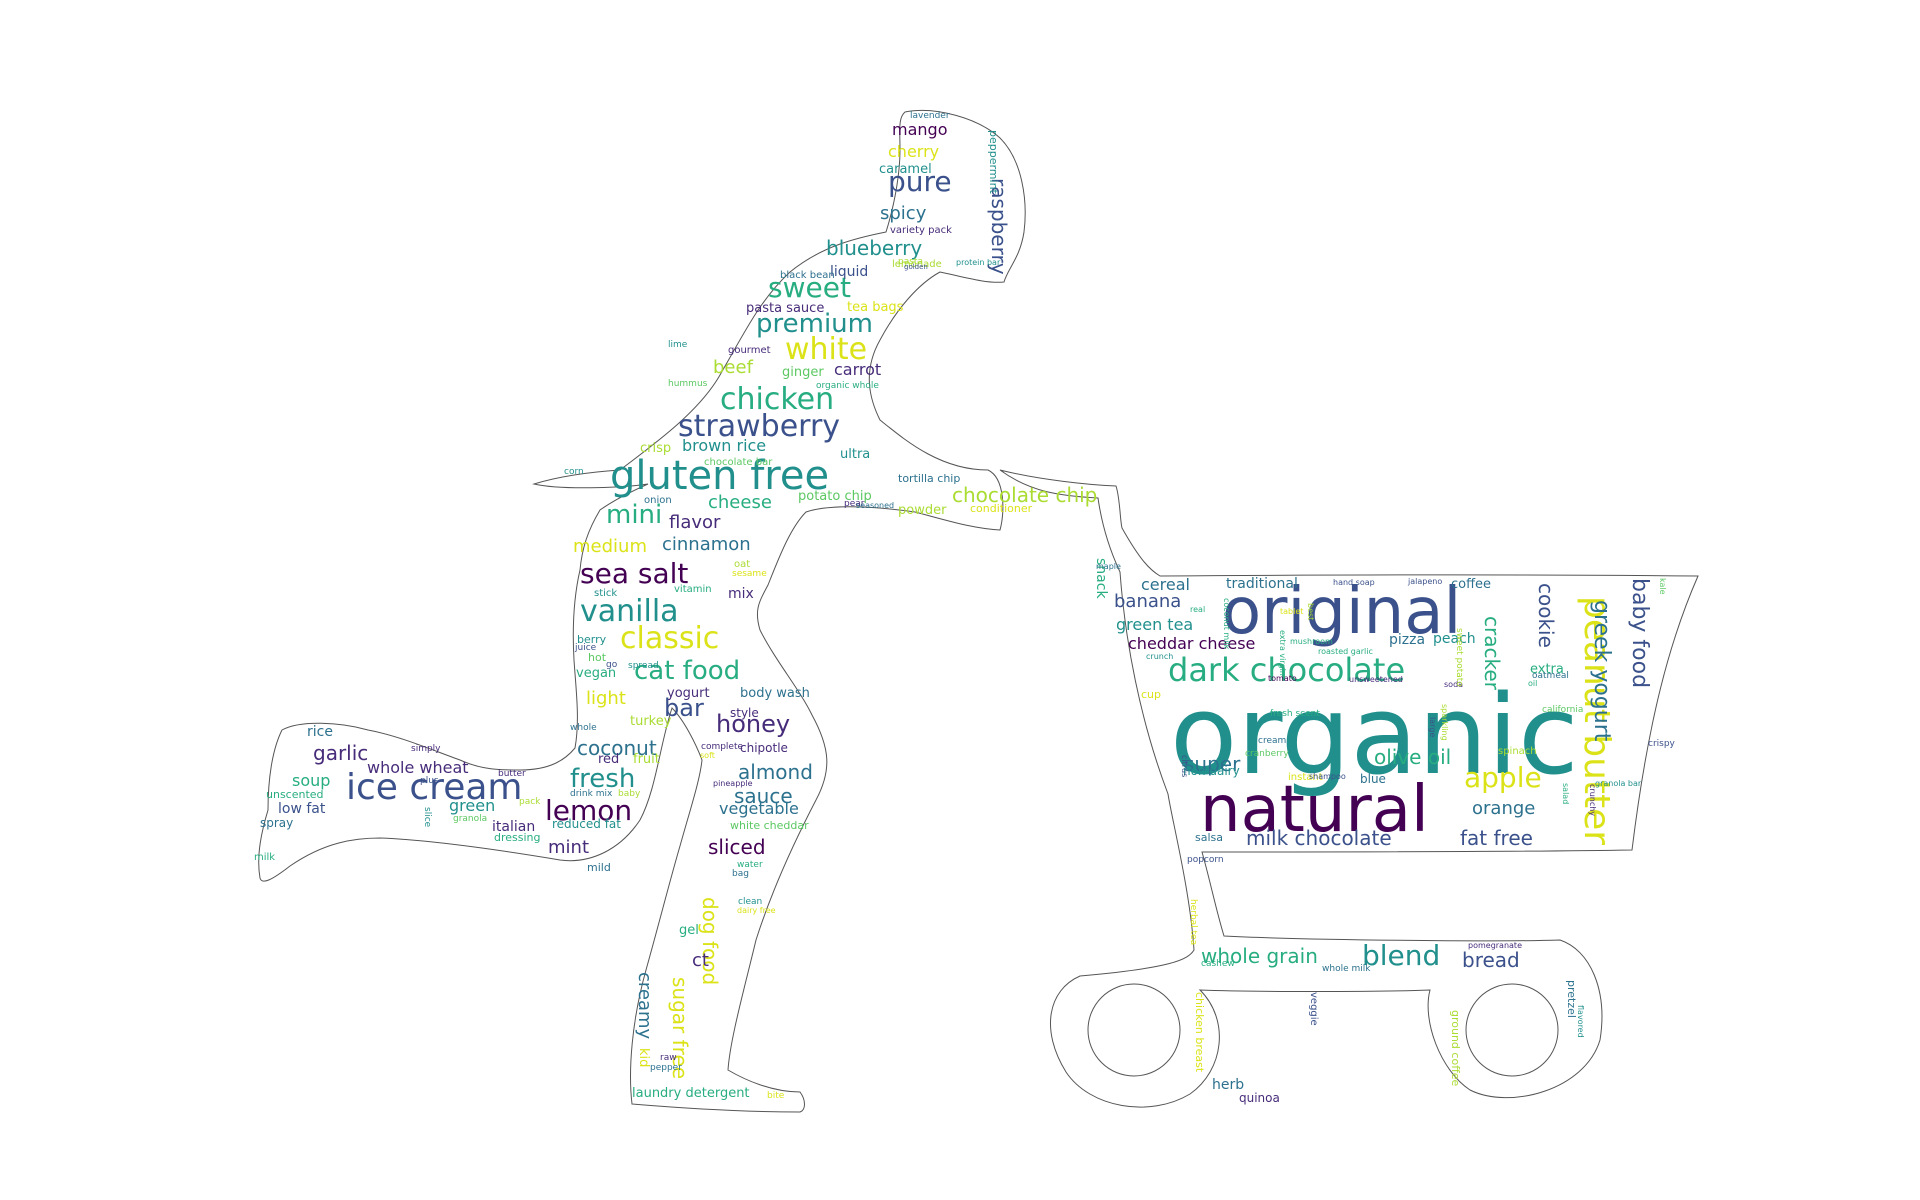  I want to click on word: cheddar cheese, so click(1192, 643).